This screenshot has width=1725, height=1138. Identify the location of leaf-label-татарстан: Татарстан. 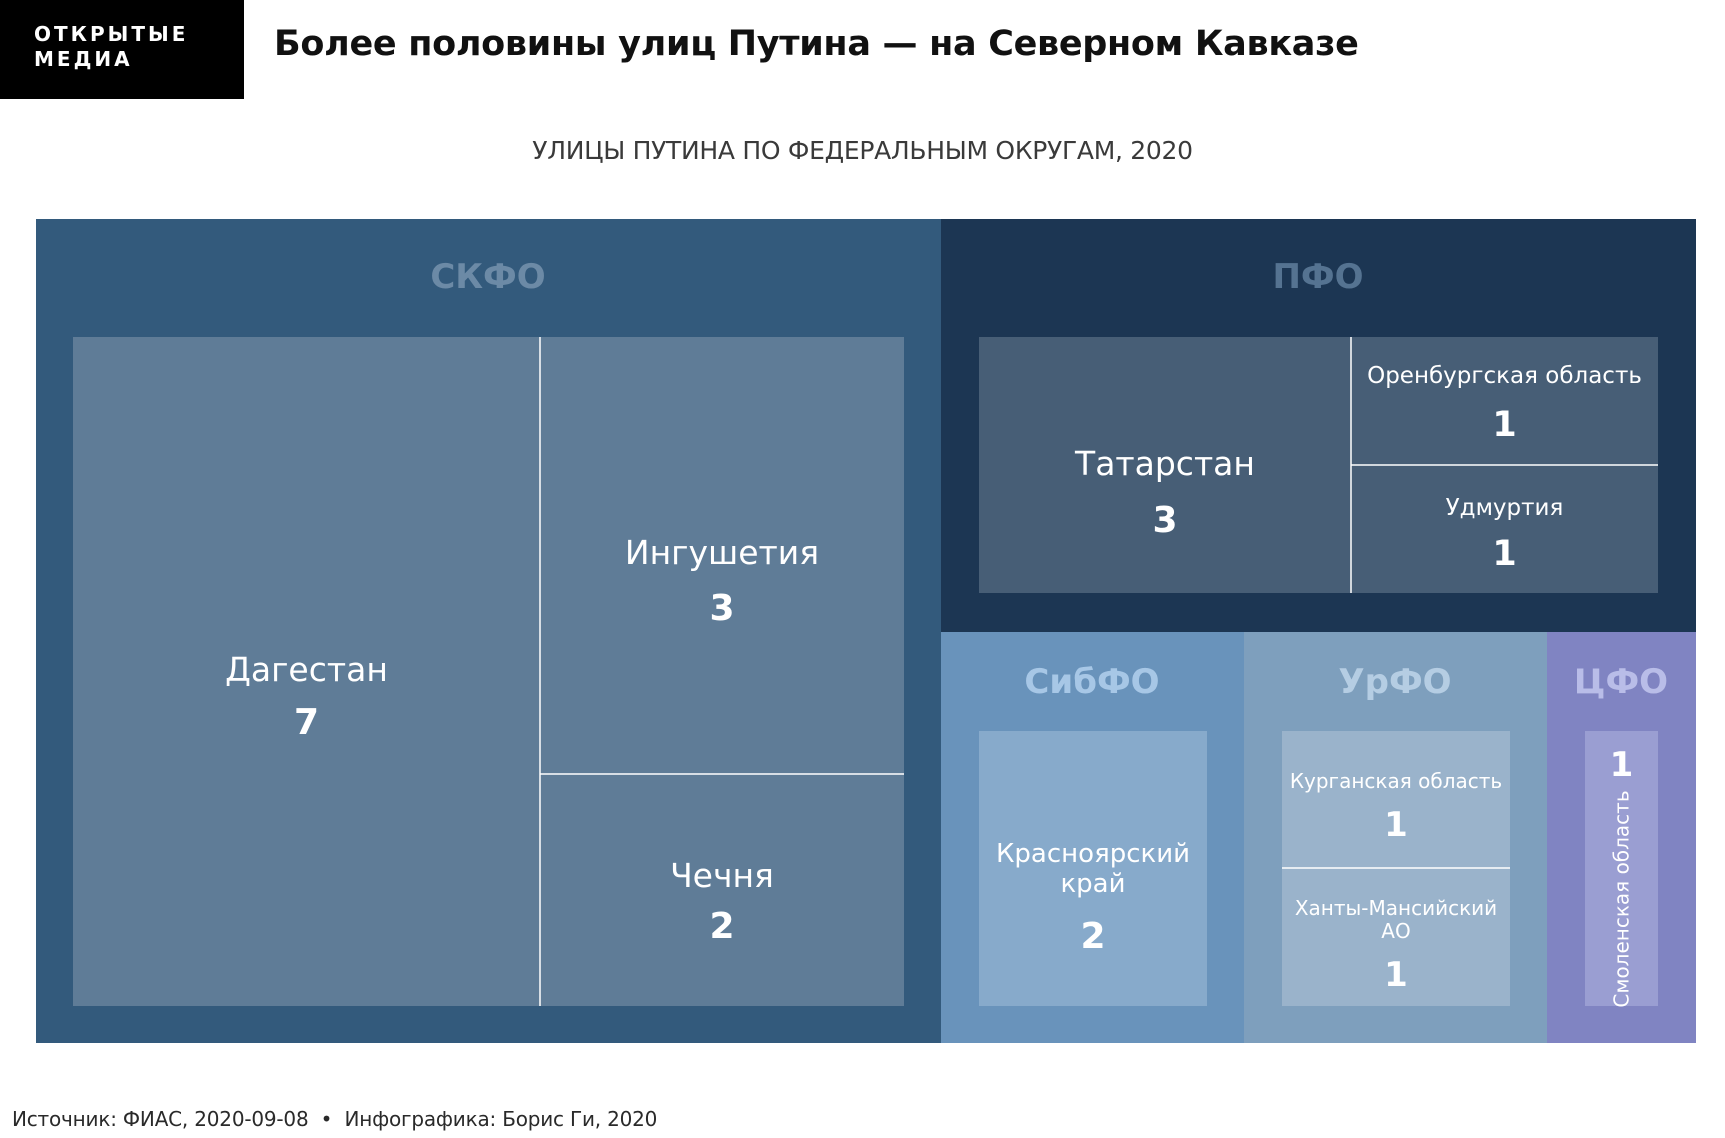
(1164, 463).